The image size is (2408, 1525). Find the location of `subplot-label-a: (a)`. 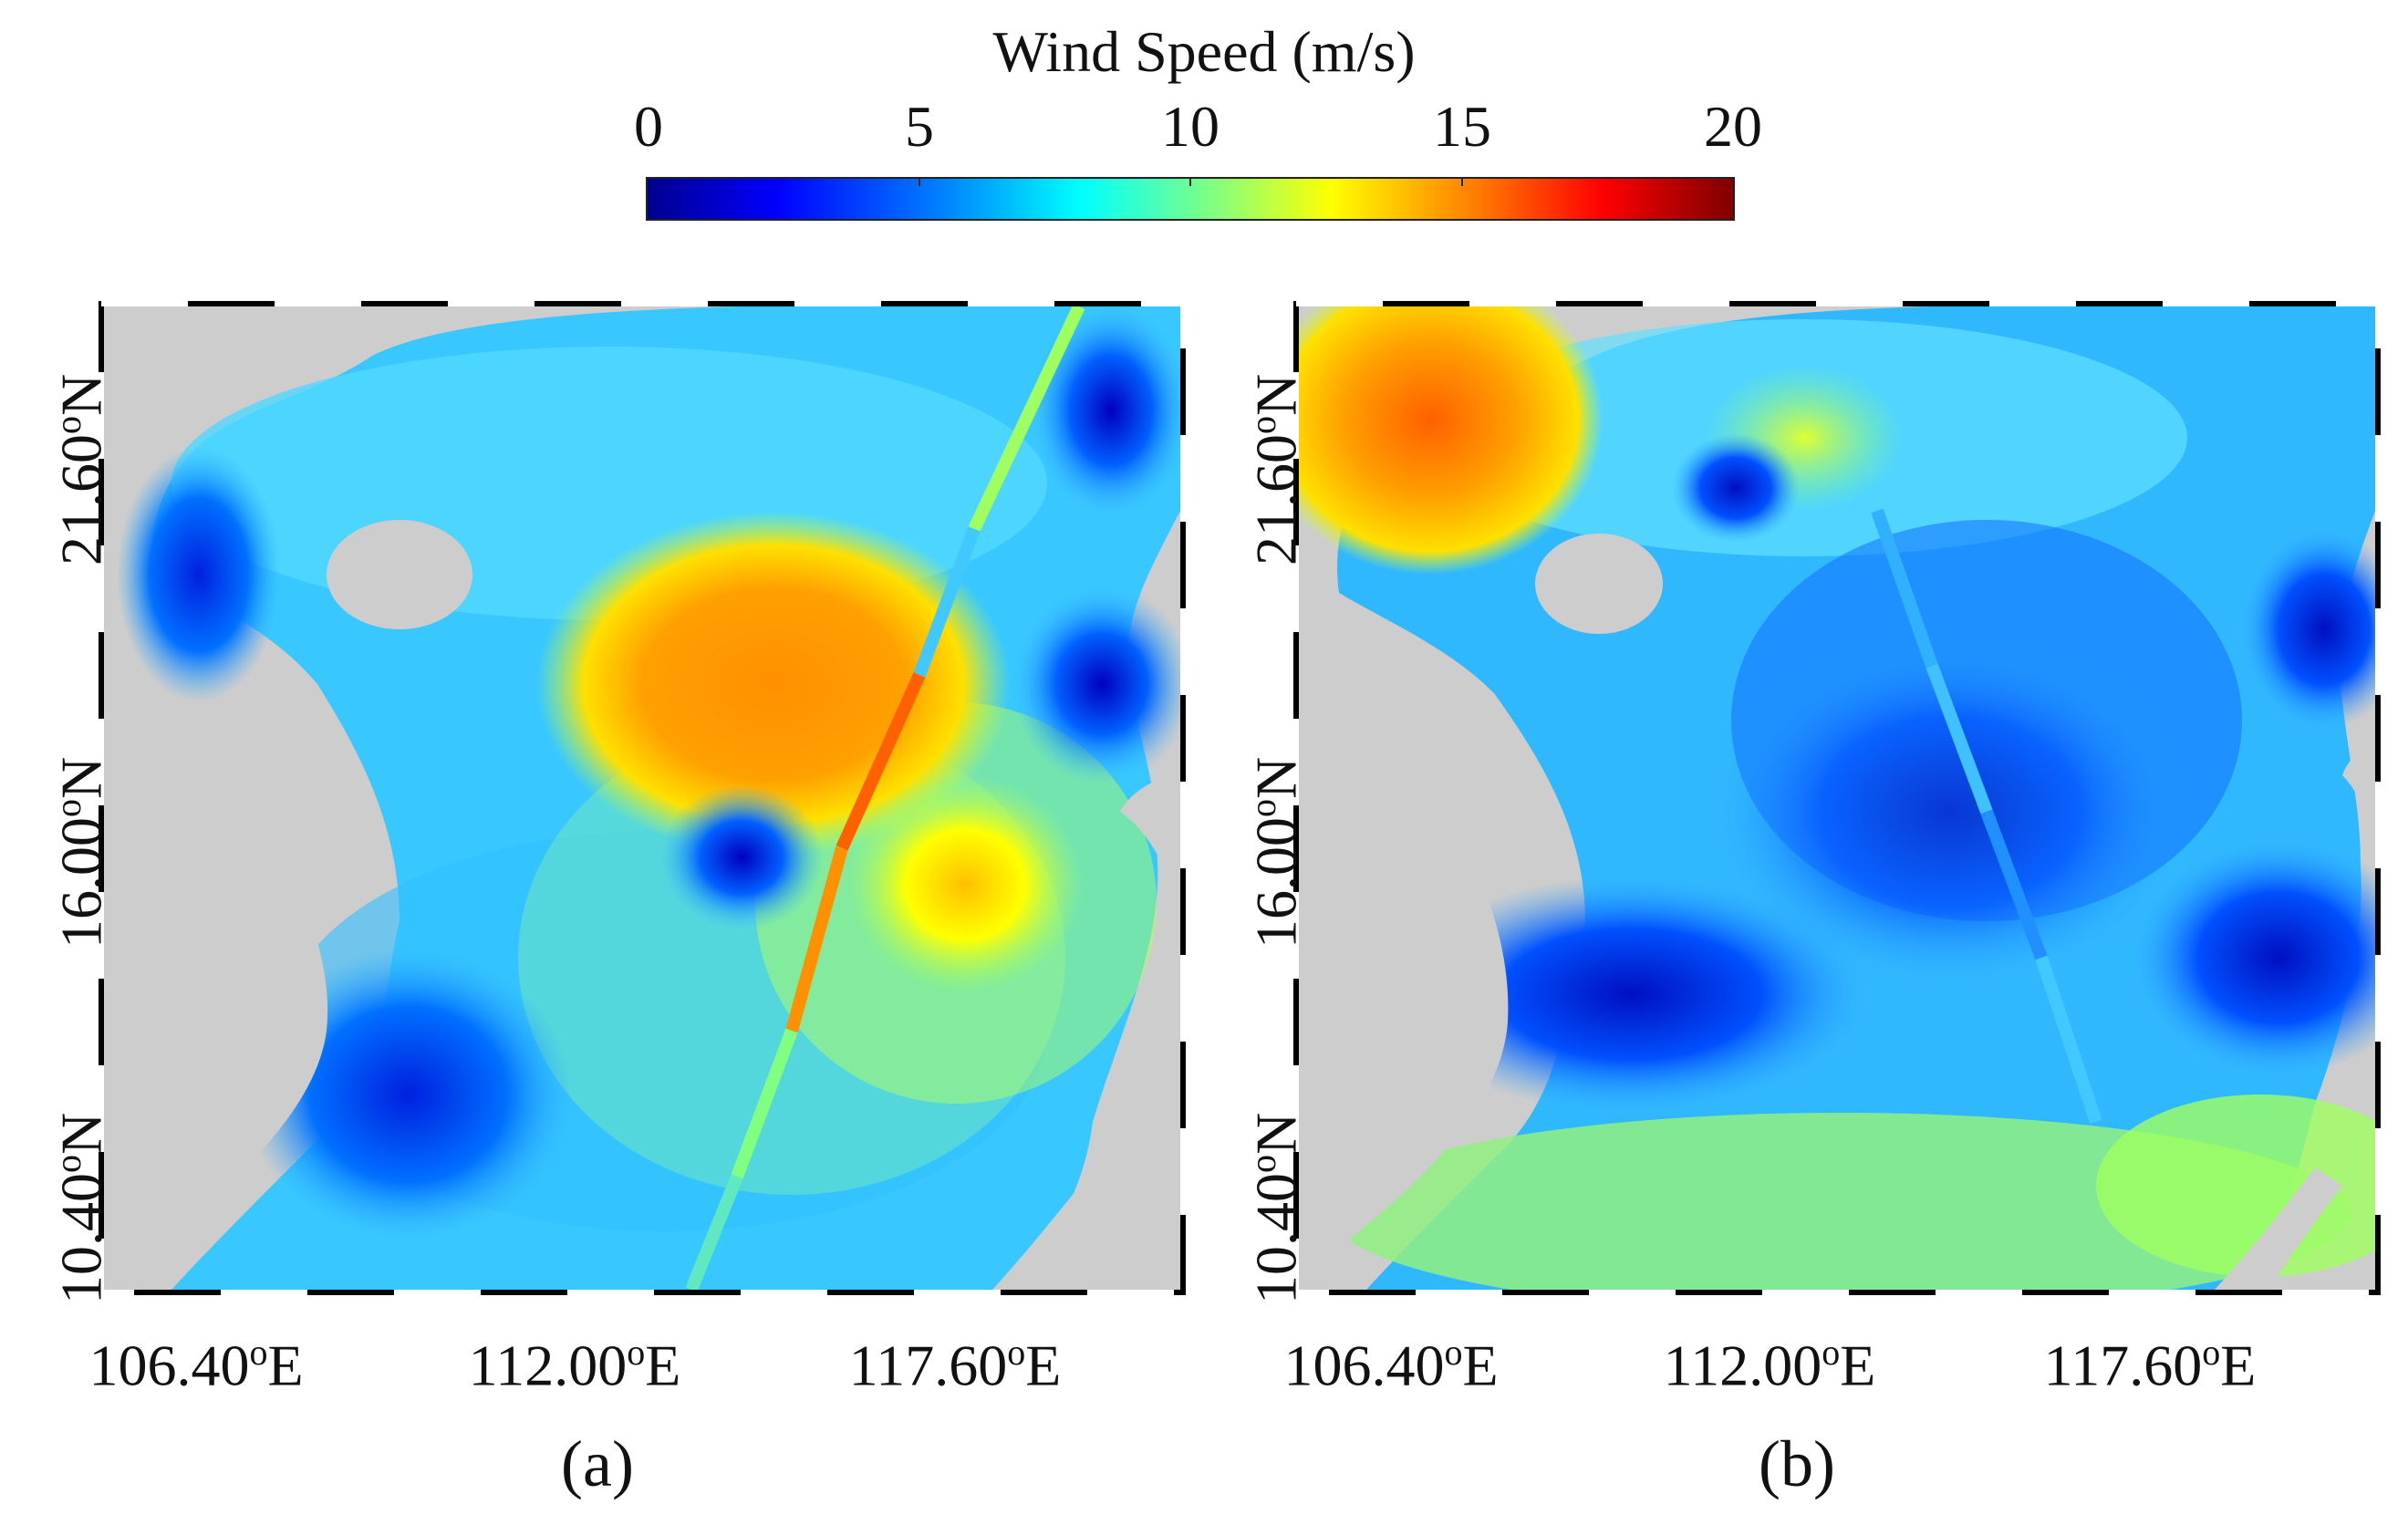

subplot-label-a: (a) is located at coordinates (598, 1463).